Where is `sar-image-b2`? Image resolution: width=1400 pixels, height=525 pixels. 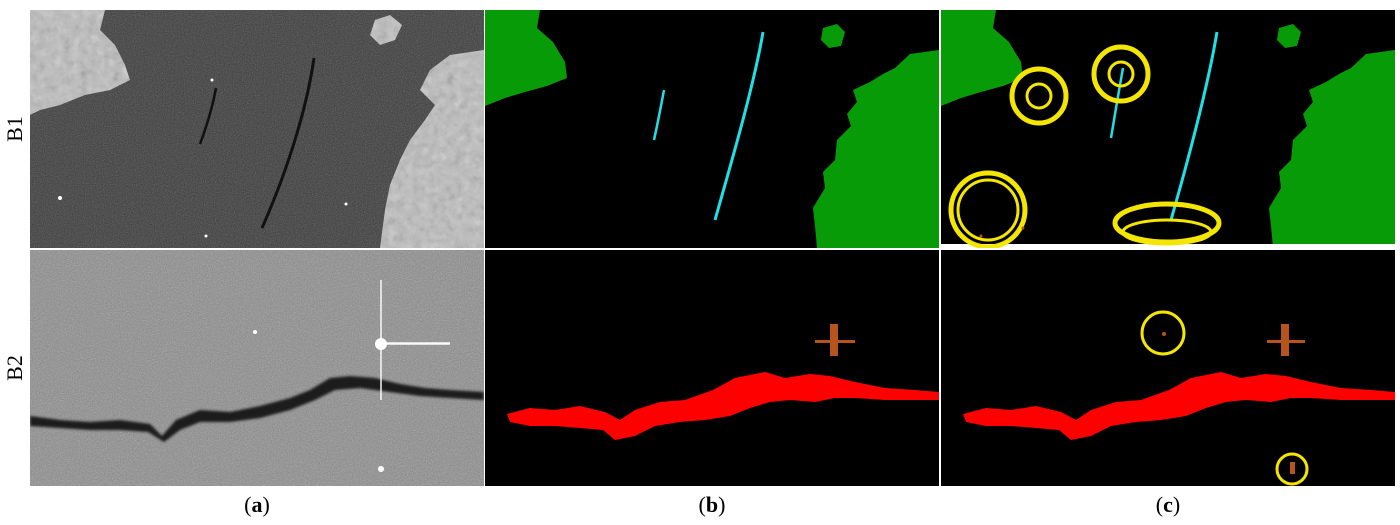 sar-image-b2 is located at coordinates (257, 368).